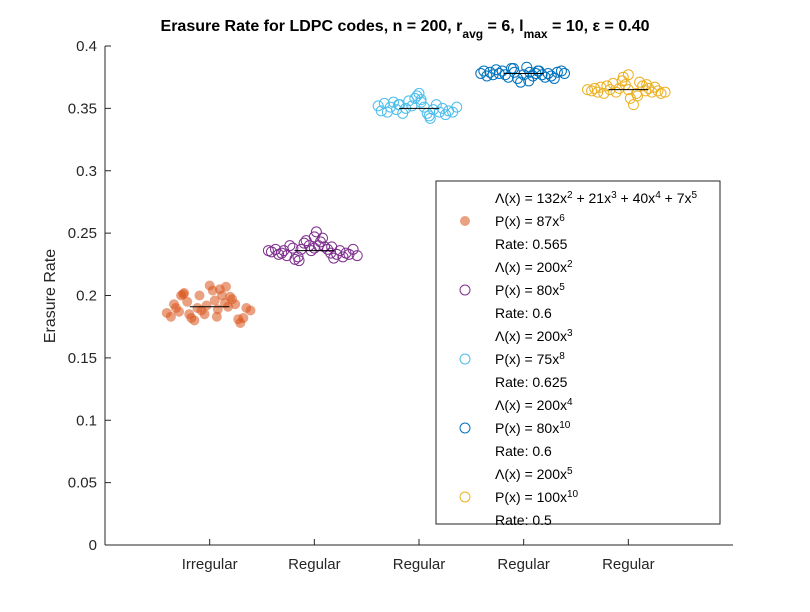 This screenshot has width=810, height=612. Describe the element at coordinates (531, 382) in the screenshot. I see `legend-rate-text: Rate: 0.625` at that location.